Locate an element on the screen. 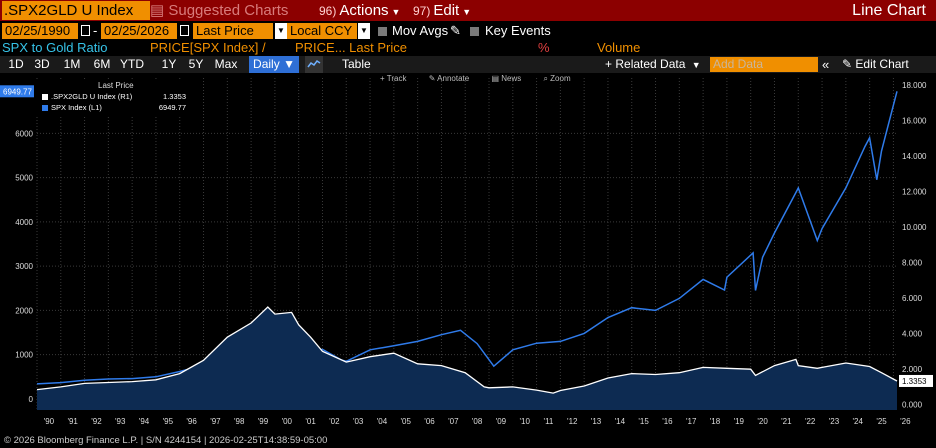  add-data-input: Add Data is located at coordinates (764, 64).